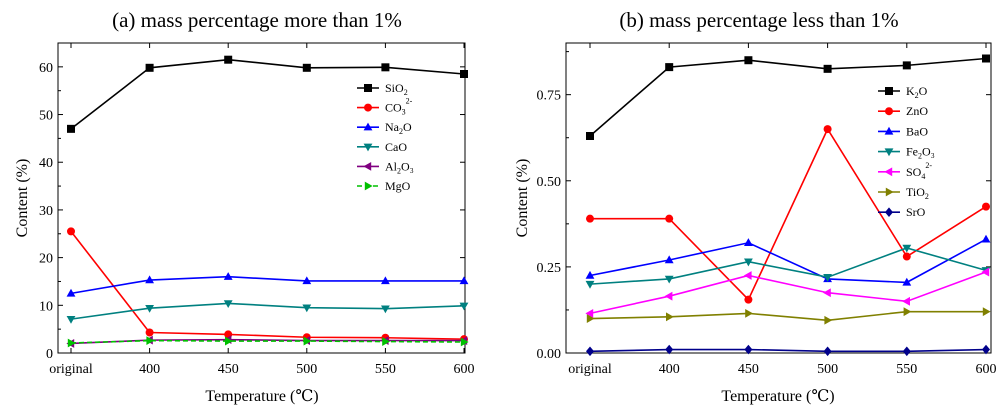 The image size is (1005, 414). What do you see at coordinates (590, 369) in the screenshot?
I see `panel-b-x-tick-label: original` at bounding box center [590, 369].